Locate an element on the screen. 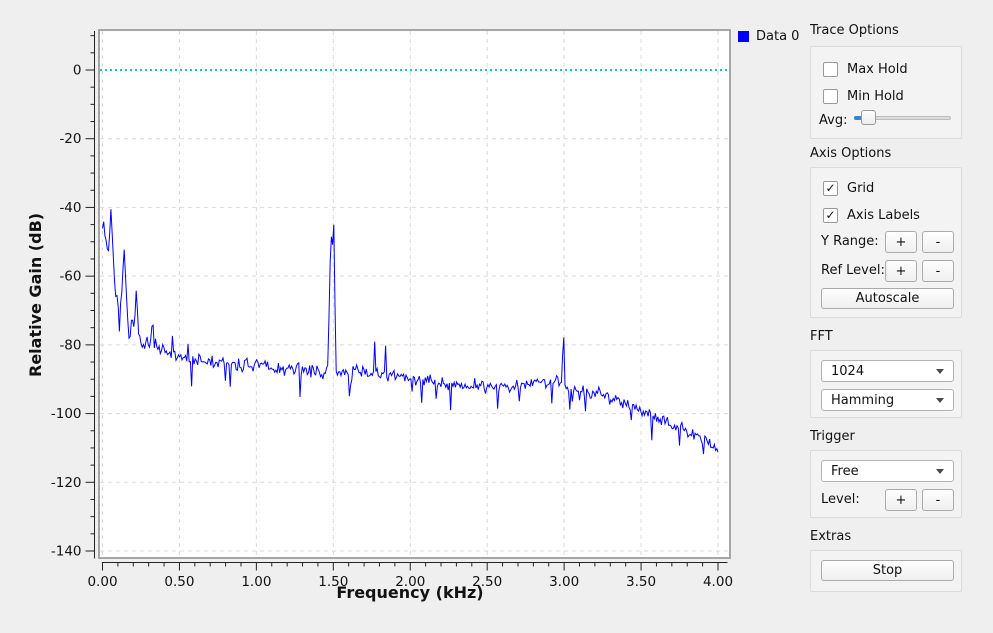  max-hold-label: Max Hold is located at coordinates (877, 69).